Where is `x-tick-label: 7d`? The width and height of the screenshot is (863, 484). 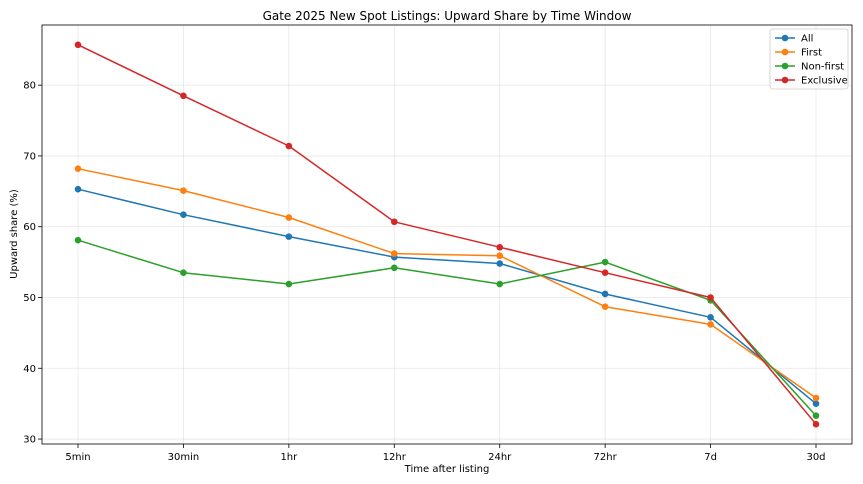
x-tick-label: 7d is located at coordinates (710, 457).